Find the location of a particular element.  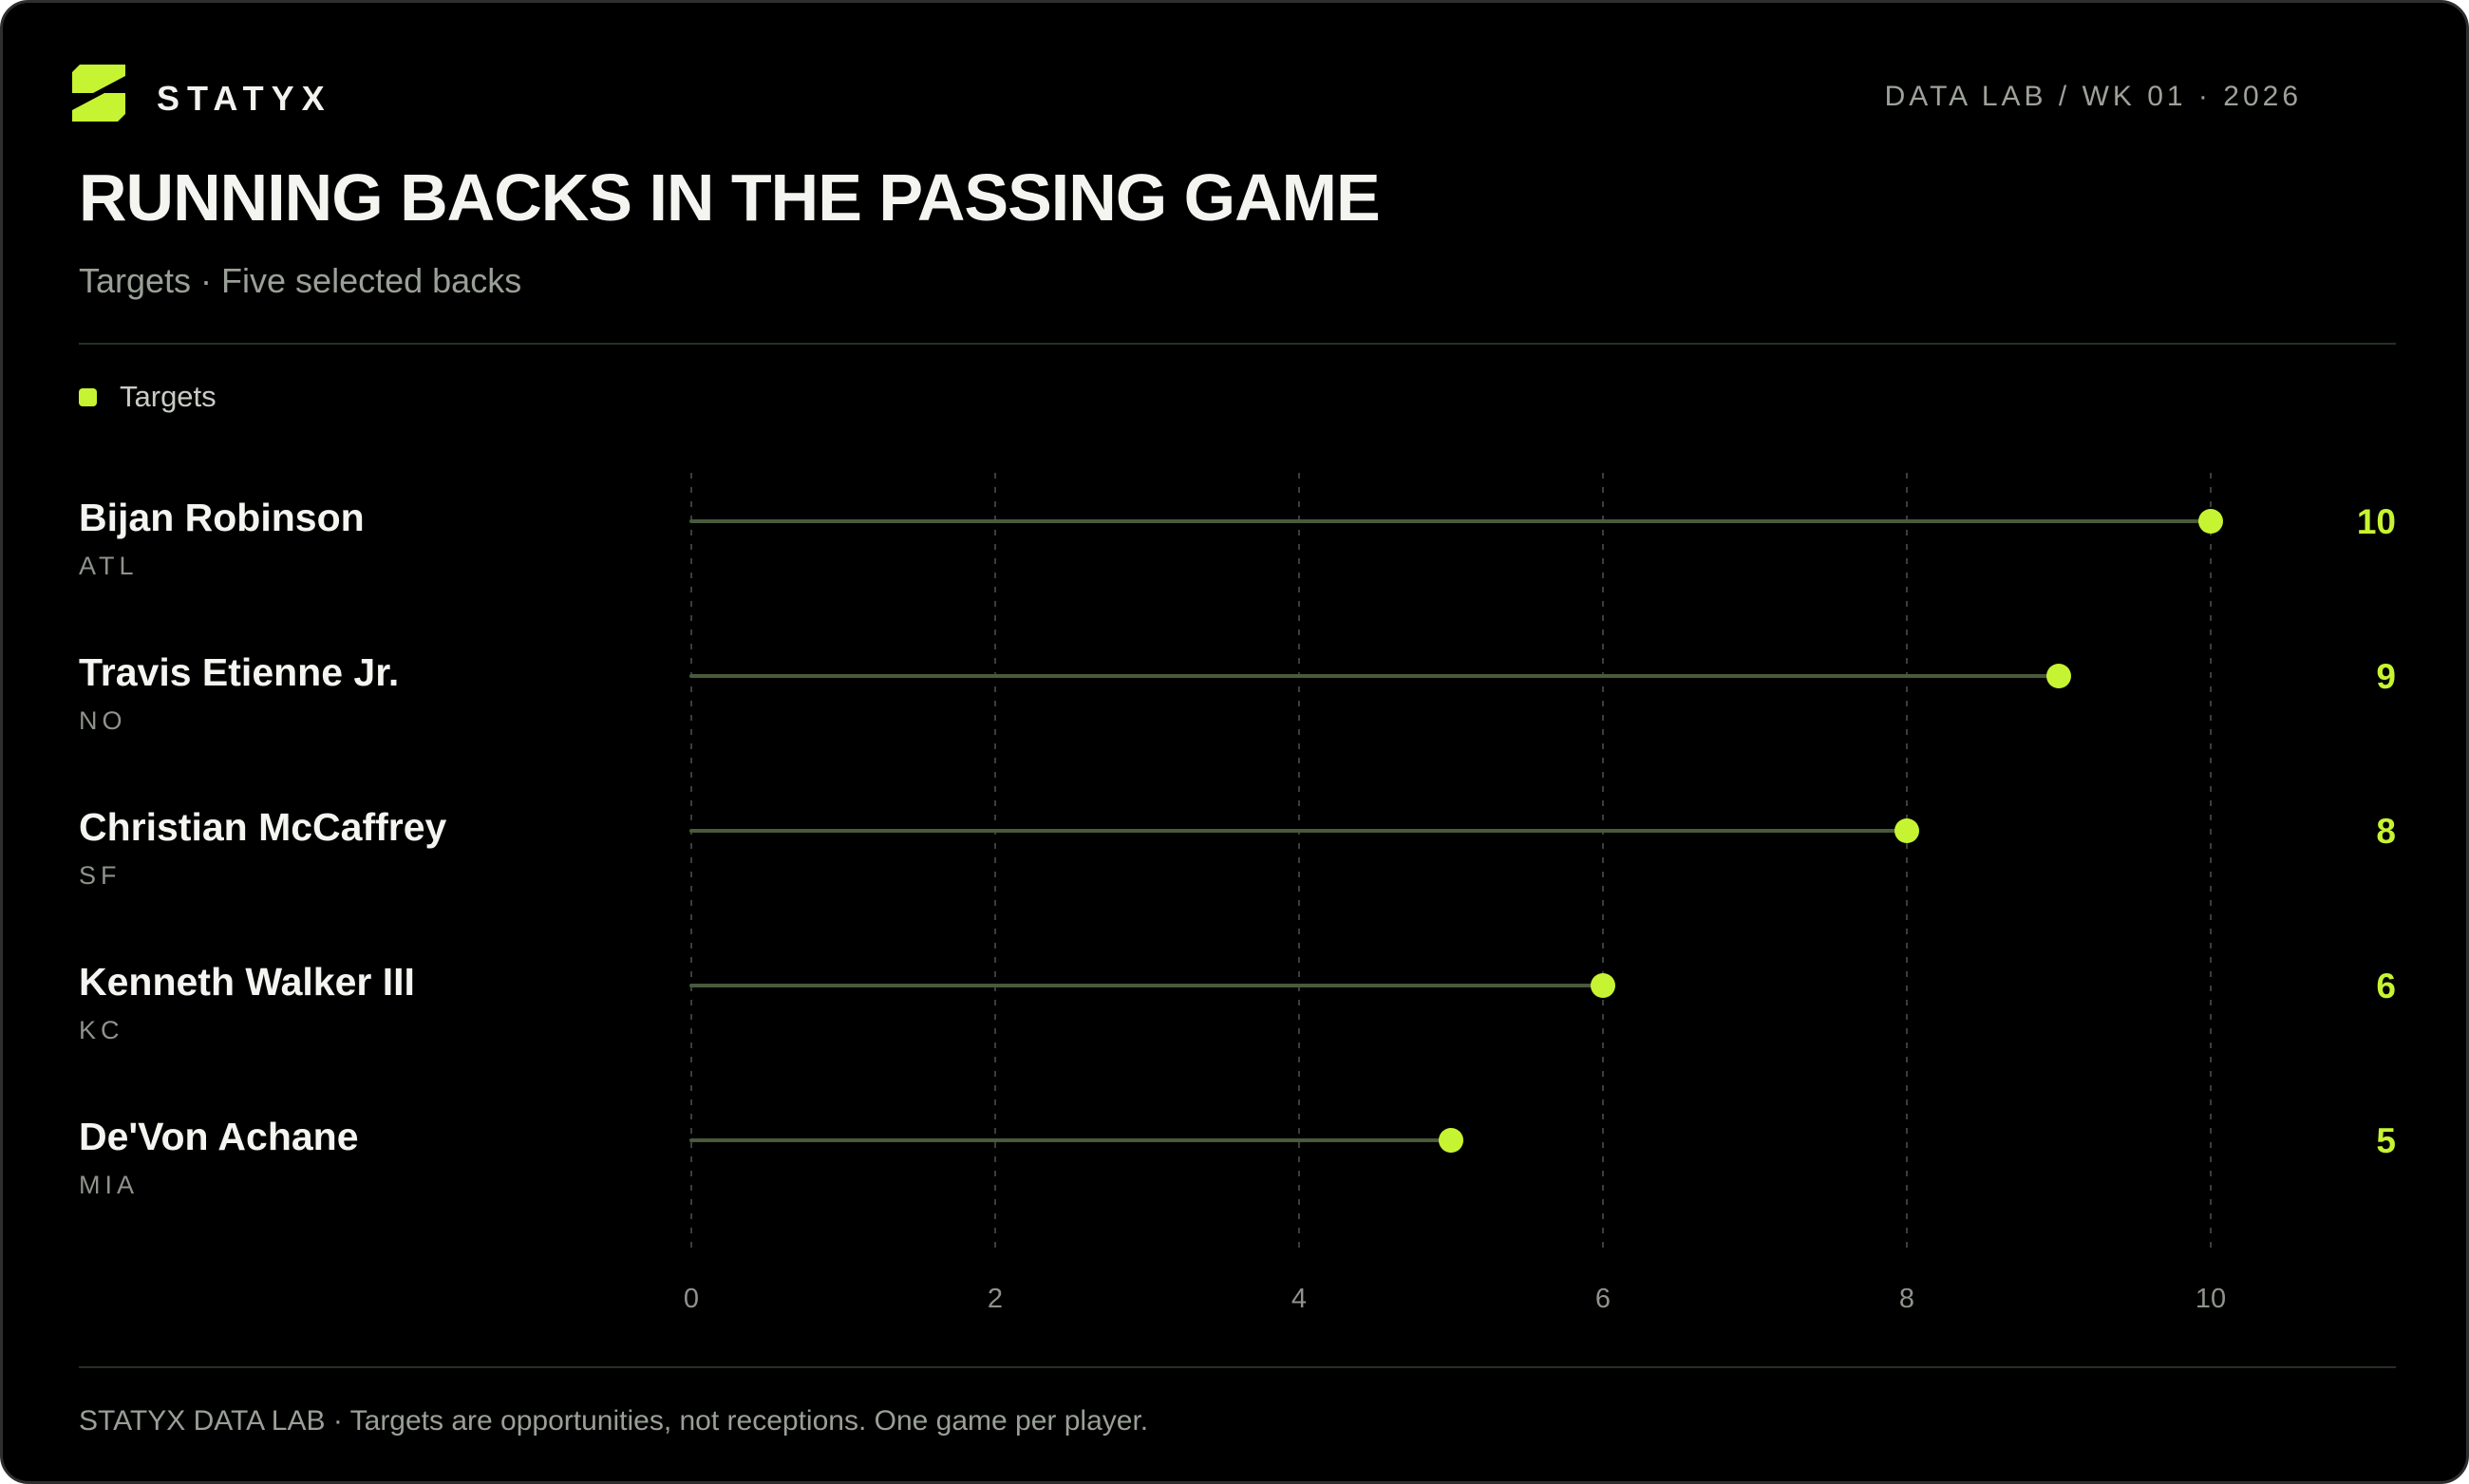

player-row-label: Christian McCaffrey SF is located at coordinates (262, 848).